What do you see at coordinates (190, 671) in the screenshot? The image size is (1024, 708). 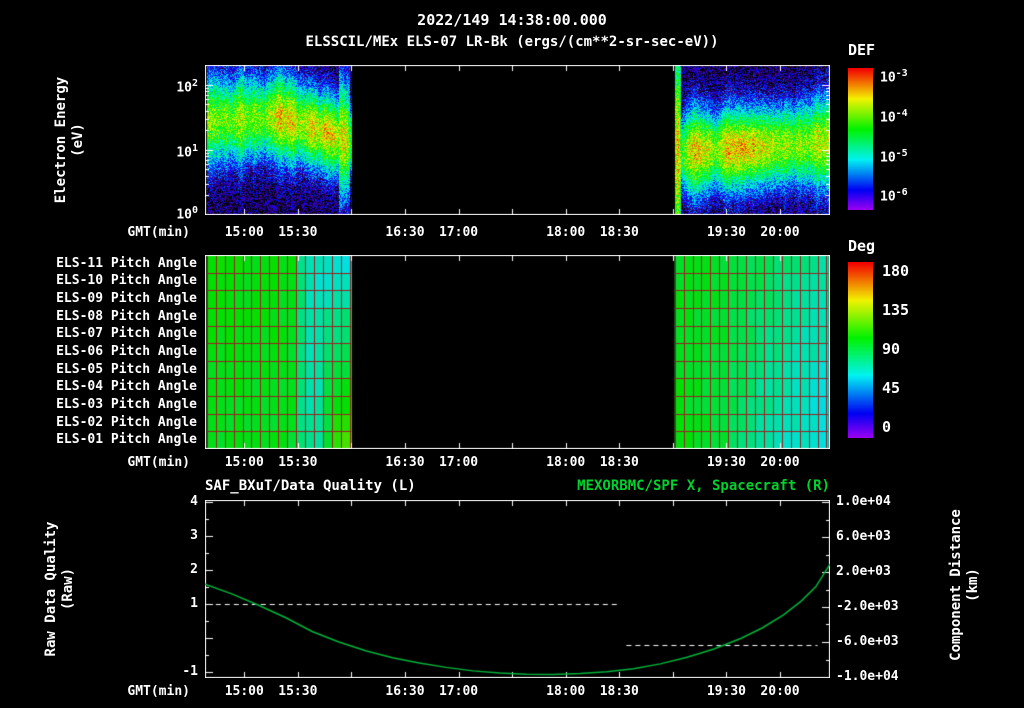 I see `quality-tick-label: -1` at bounding box center [190, 671].